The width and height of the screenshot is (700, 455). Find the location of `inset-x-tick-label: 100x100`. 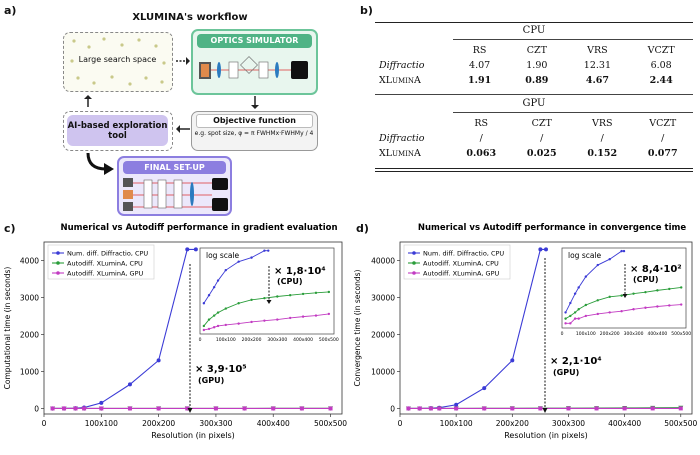

inset-x-tick-label: 100x100 is located at coordinates (226, 340).